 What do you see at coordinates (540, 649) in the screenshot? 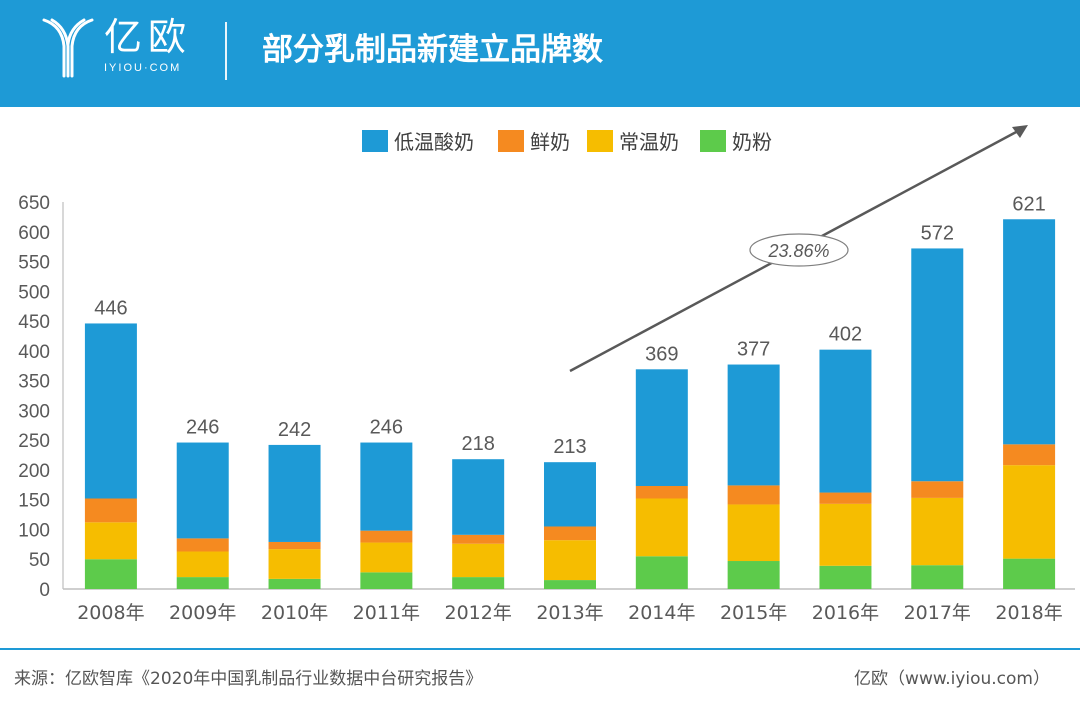
I see `footer-divider` at bounding box center [540, 649].